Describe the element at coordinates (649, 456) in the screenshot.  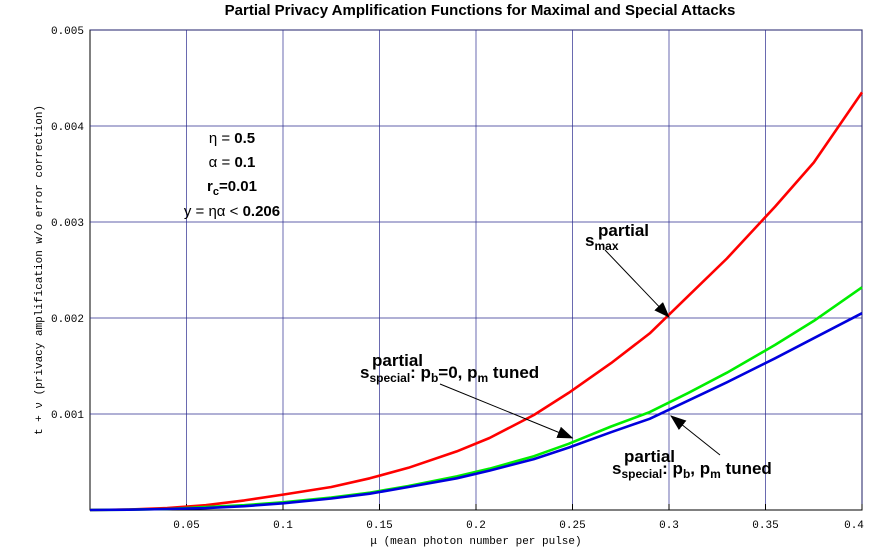
I see `annotation-special2-sup: partial` at that location.